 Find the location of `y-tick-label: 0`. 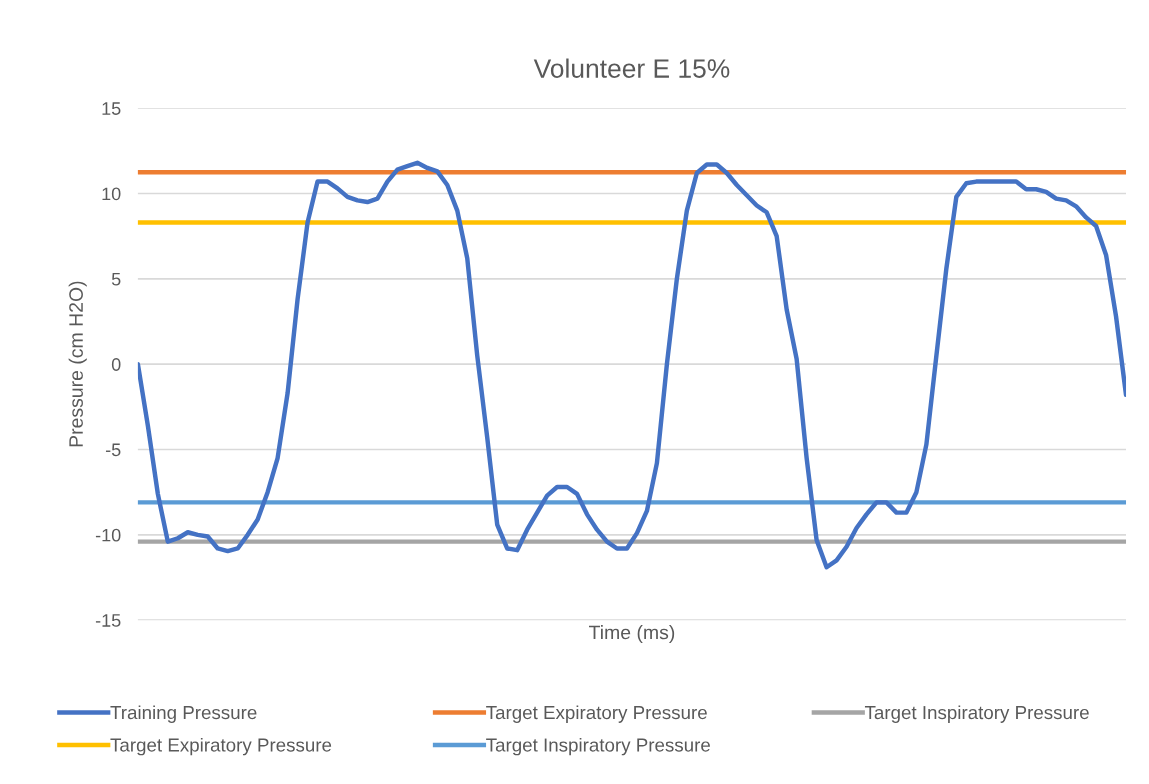

y-tick-label: 0 is located at coordinates (116, 364).